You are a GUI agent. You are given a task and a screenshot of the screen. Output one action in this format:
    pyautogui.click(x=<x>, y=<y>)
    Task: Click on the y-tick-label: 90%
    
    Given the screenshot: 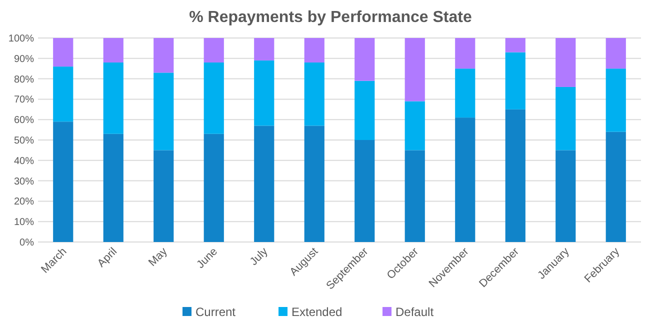 What is the action you would take?
    pyautogui.click(x=24, y=59)
    